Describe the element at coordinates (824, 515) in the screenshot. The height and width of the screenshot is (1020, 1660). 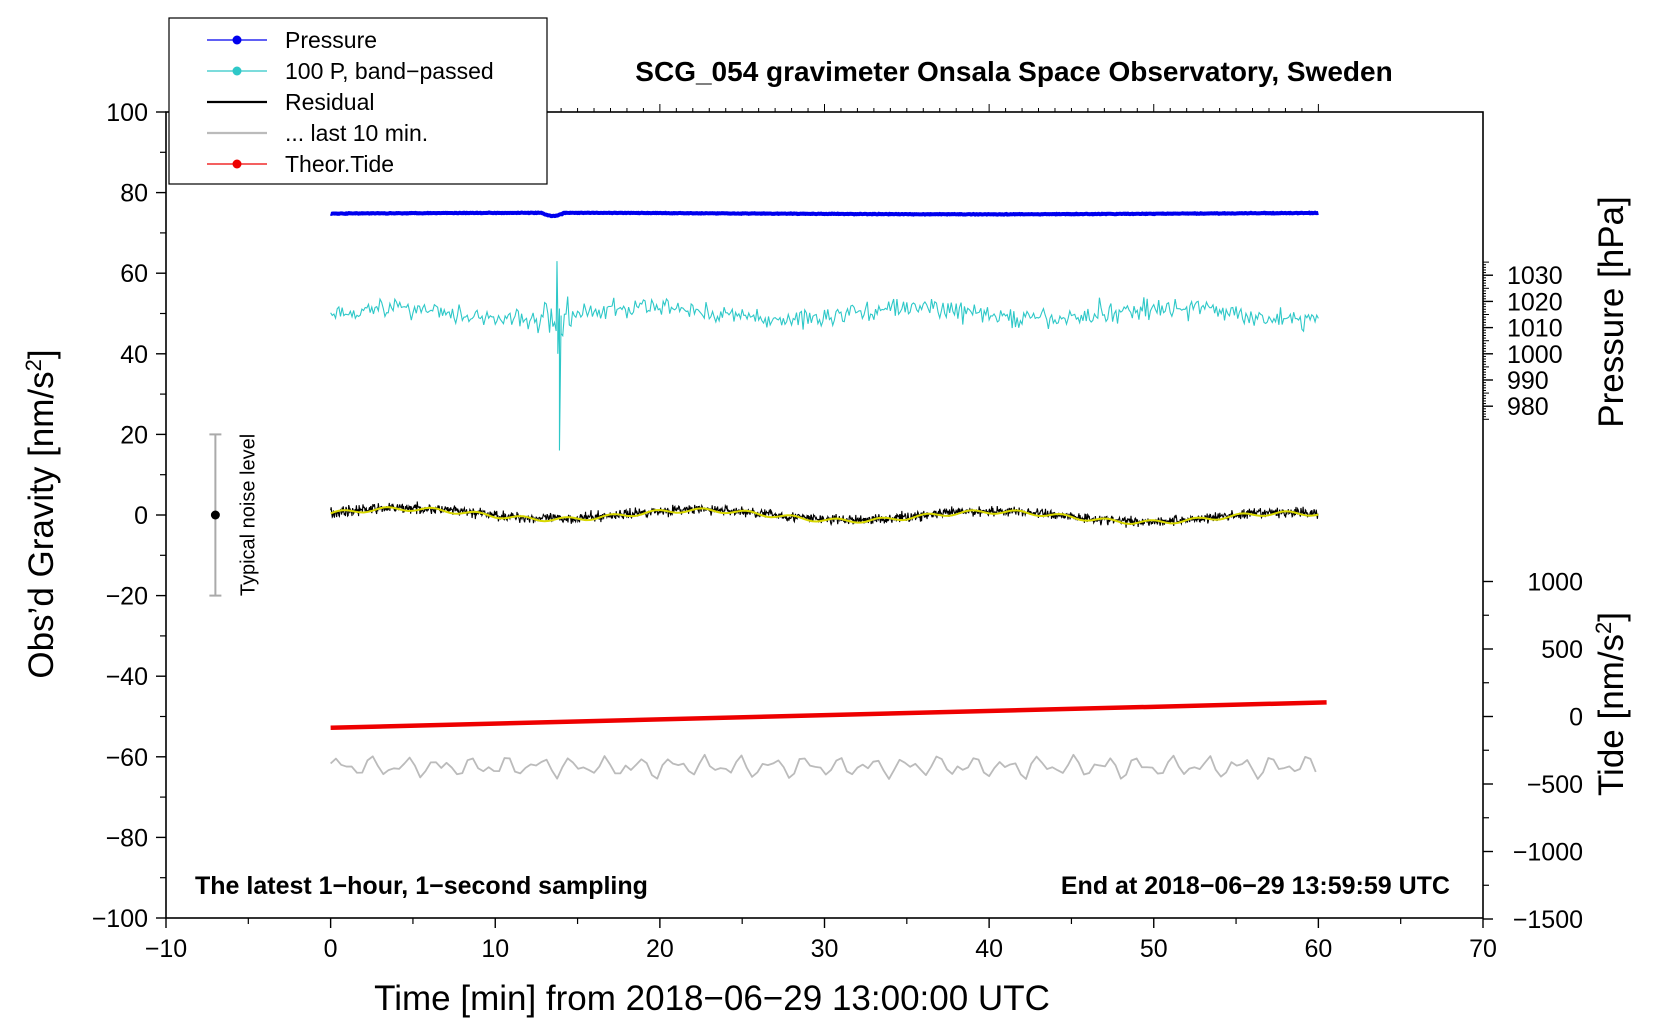
I see `series-residual-smoothed` at that location.